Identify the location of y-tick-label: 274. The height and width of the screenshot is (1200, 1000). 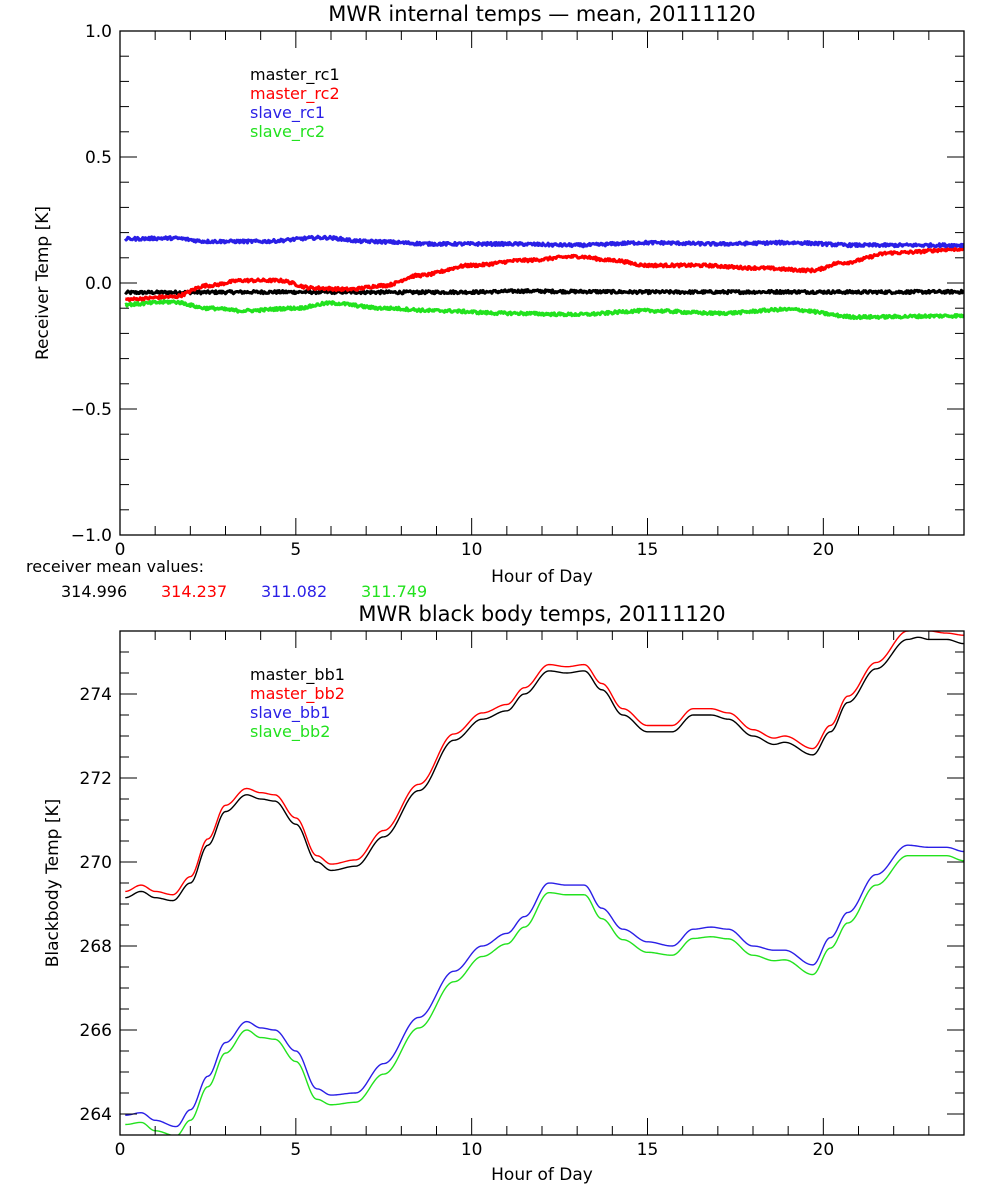
(96, 695).